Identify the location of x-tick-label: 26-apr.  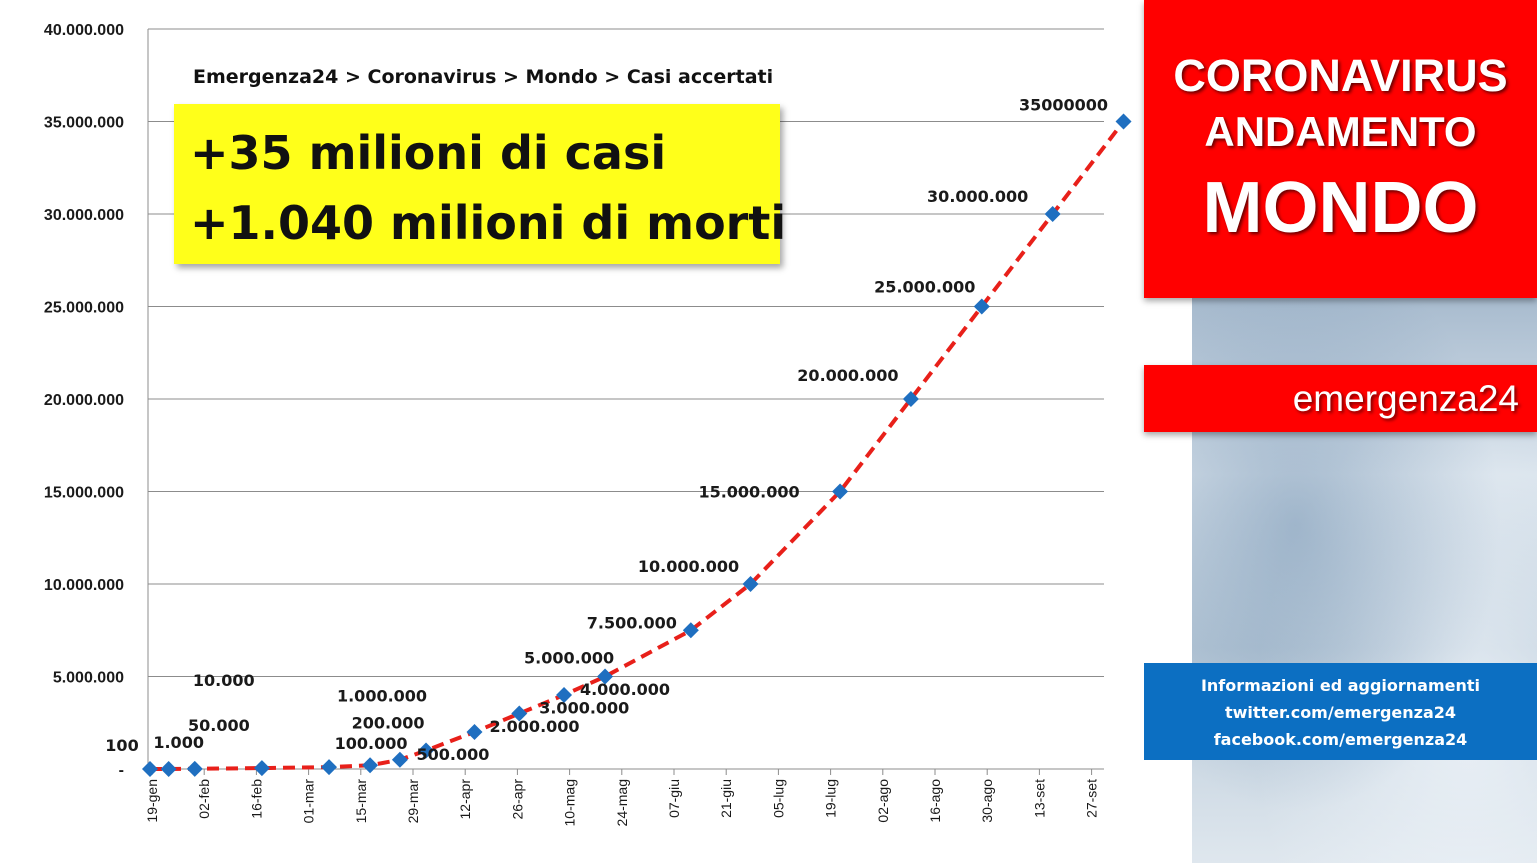
(517, 799).